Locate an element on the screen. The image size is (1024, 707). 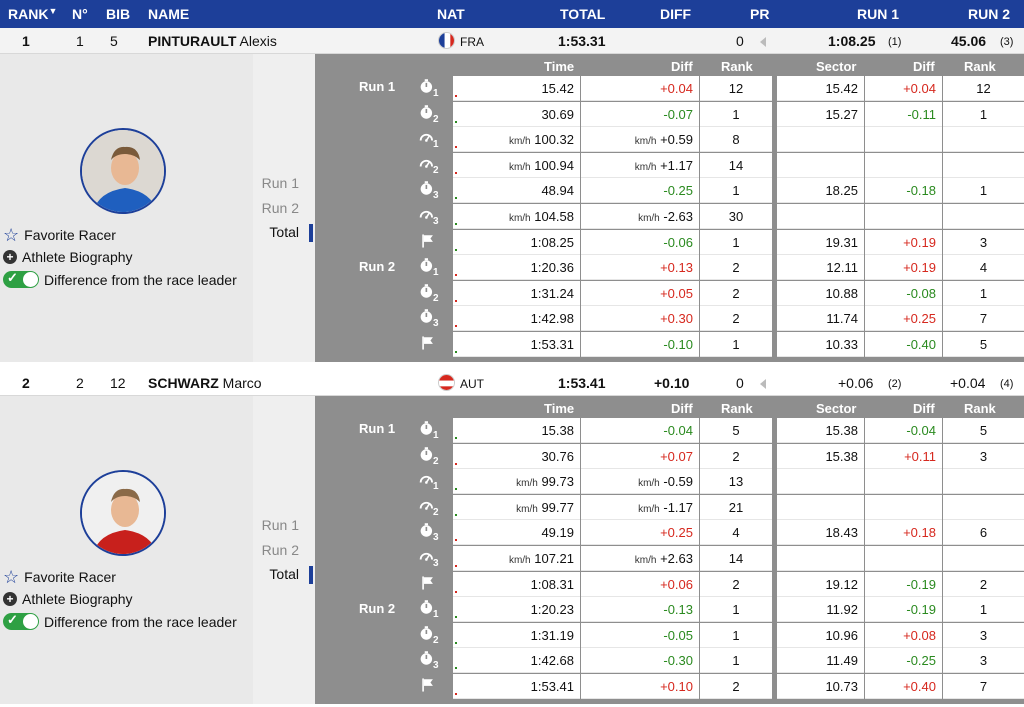
split-time-cell: 30.76 is located at coordinates (516, 456).